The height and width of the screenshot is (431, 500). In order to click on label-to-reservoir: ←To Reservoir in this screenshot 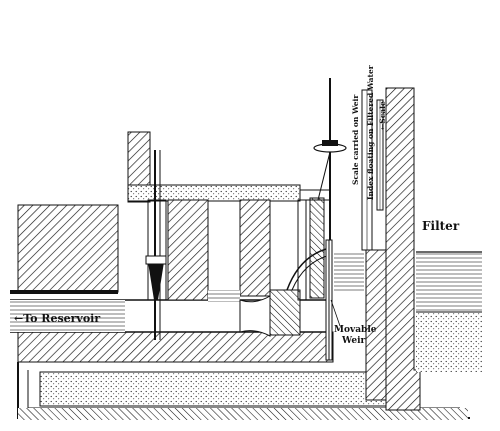, I will do `click(57, 318)`.